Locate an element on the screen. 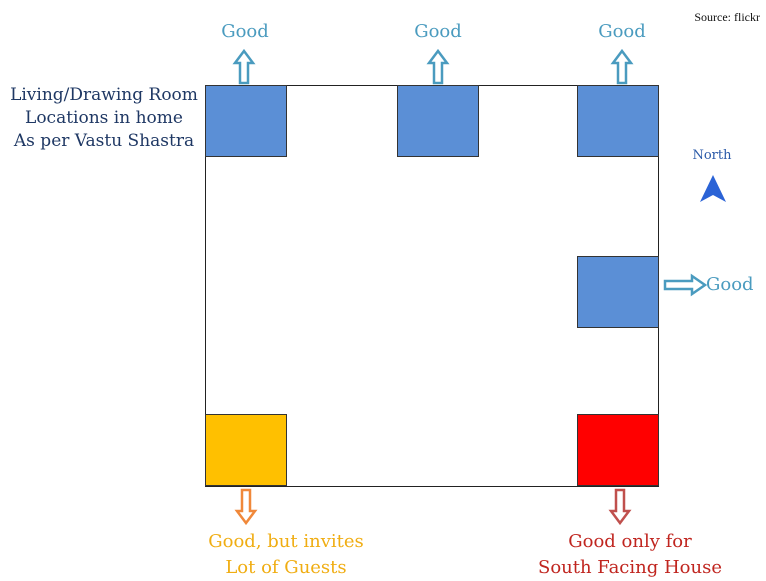 The image size is (766, 581). north-label: North is located at coordinates (712, 155).